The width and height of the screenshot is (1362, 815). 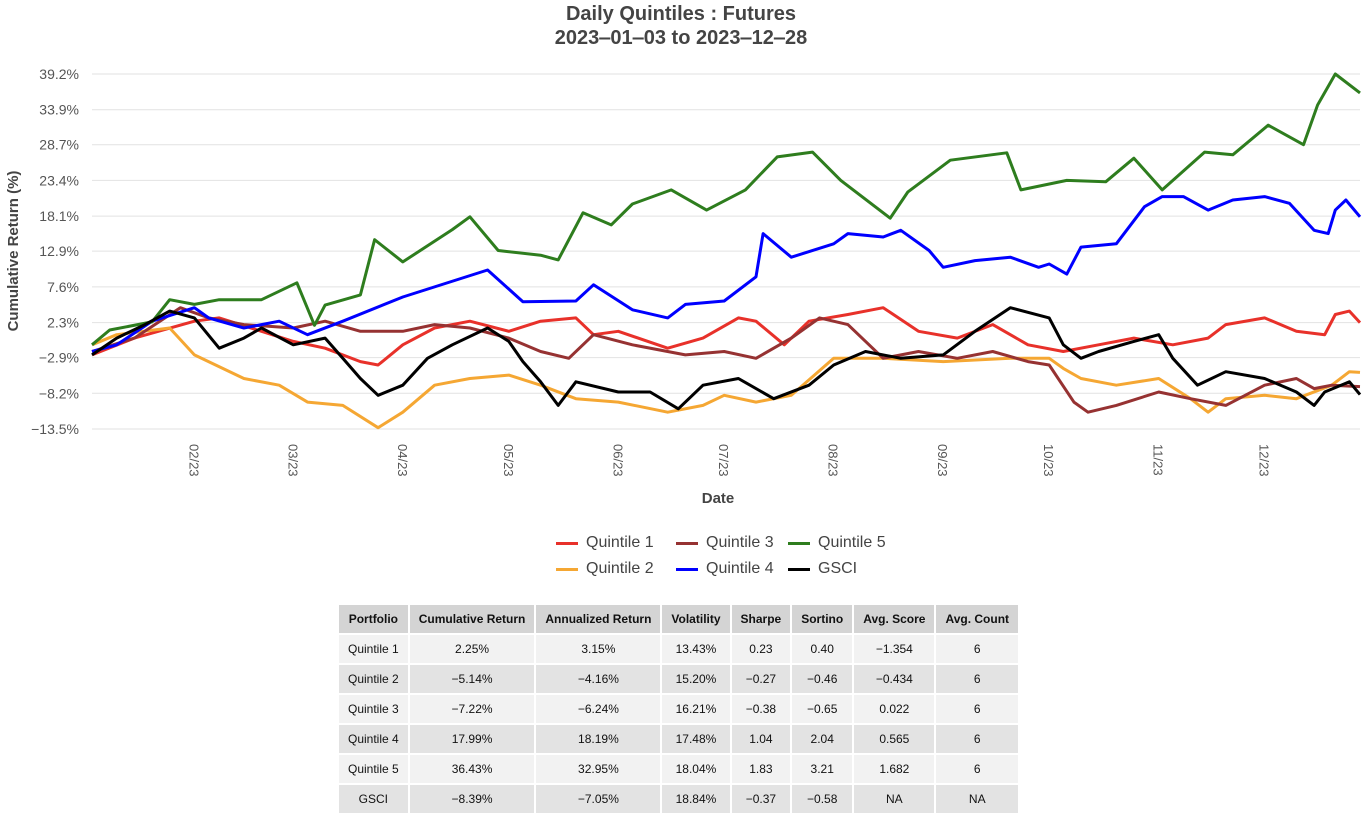 I want to click on table-cell: 1.83, so click(x=761, y=769).